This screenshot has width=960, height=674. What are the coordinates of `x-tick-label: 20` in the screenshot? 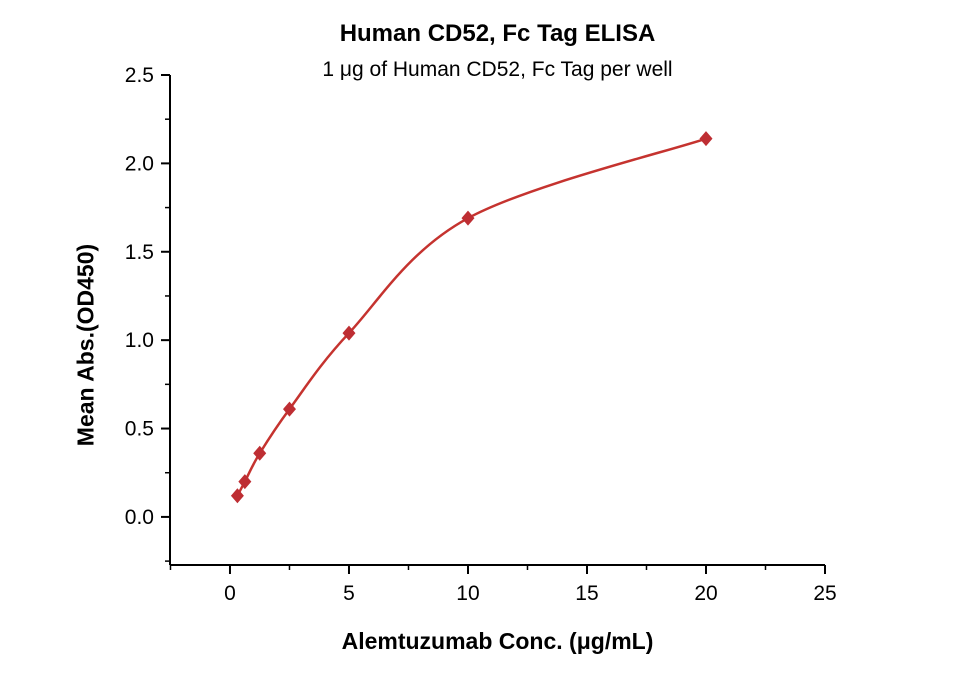 It's located at (705, 593).